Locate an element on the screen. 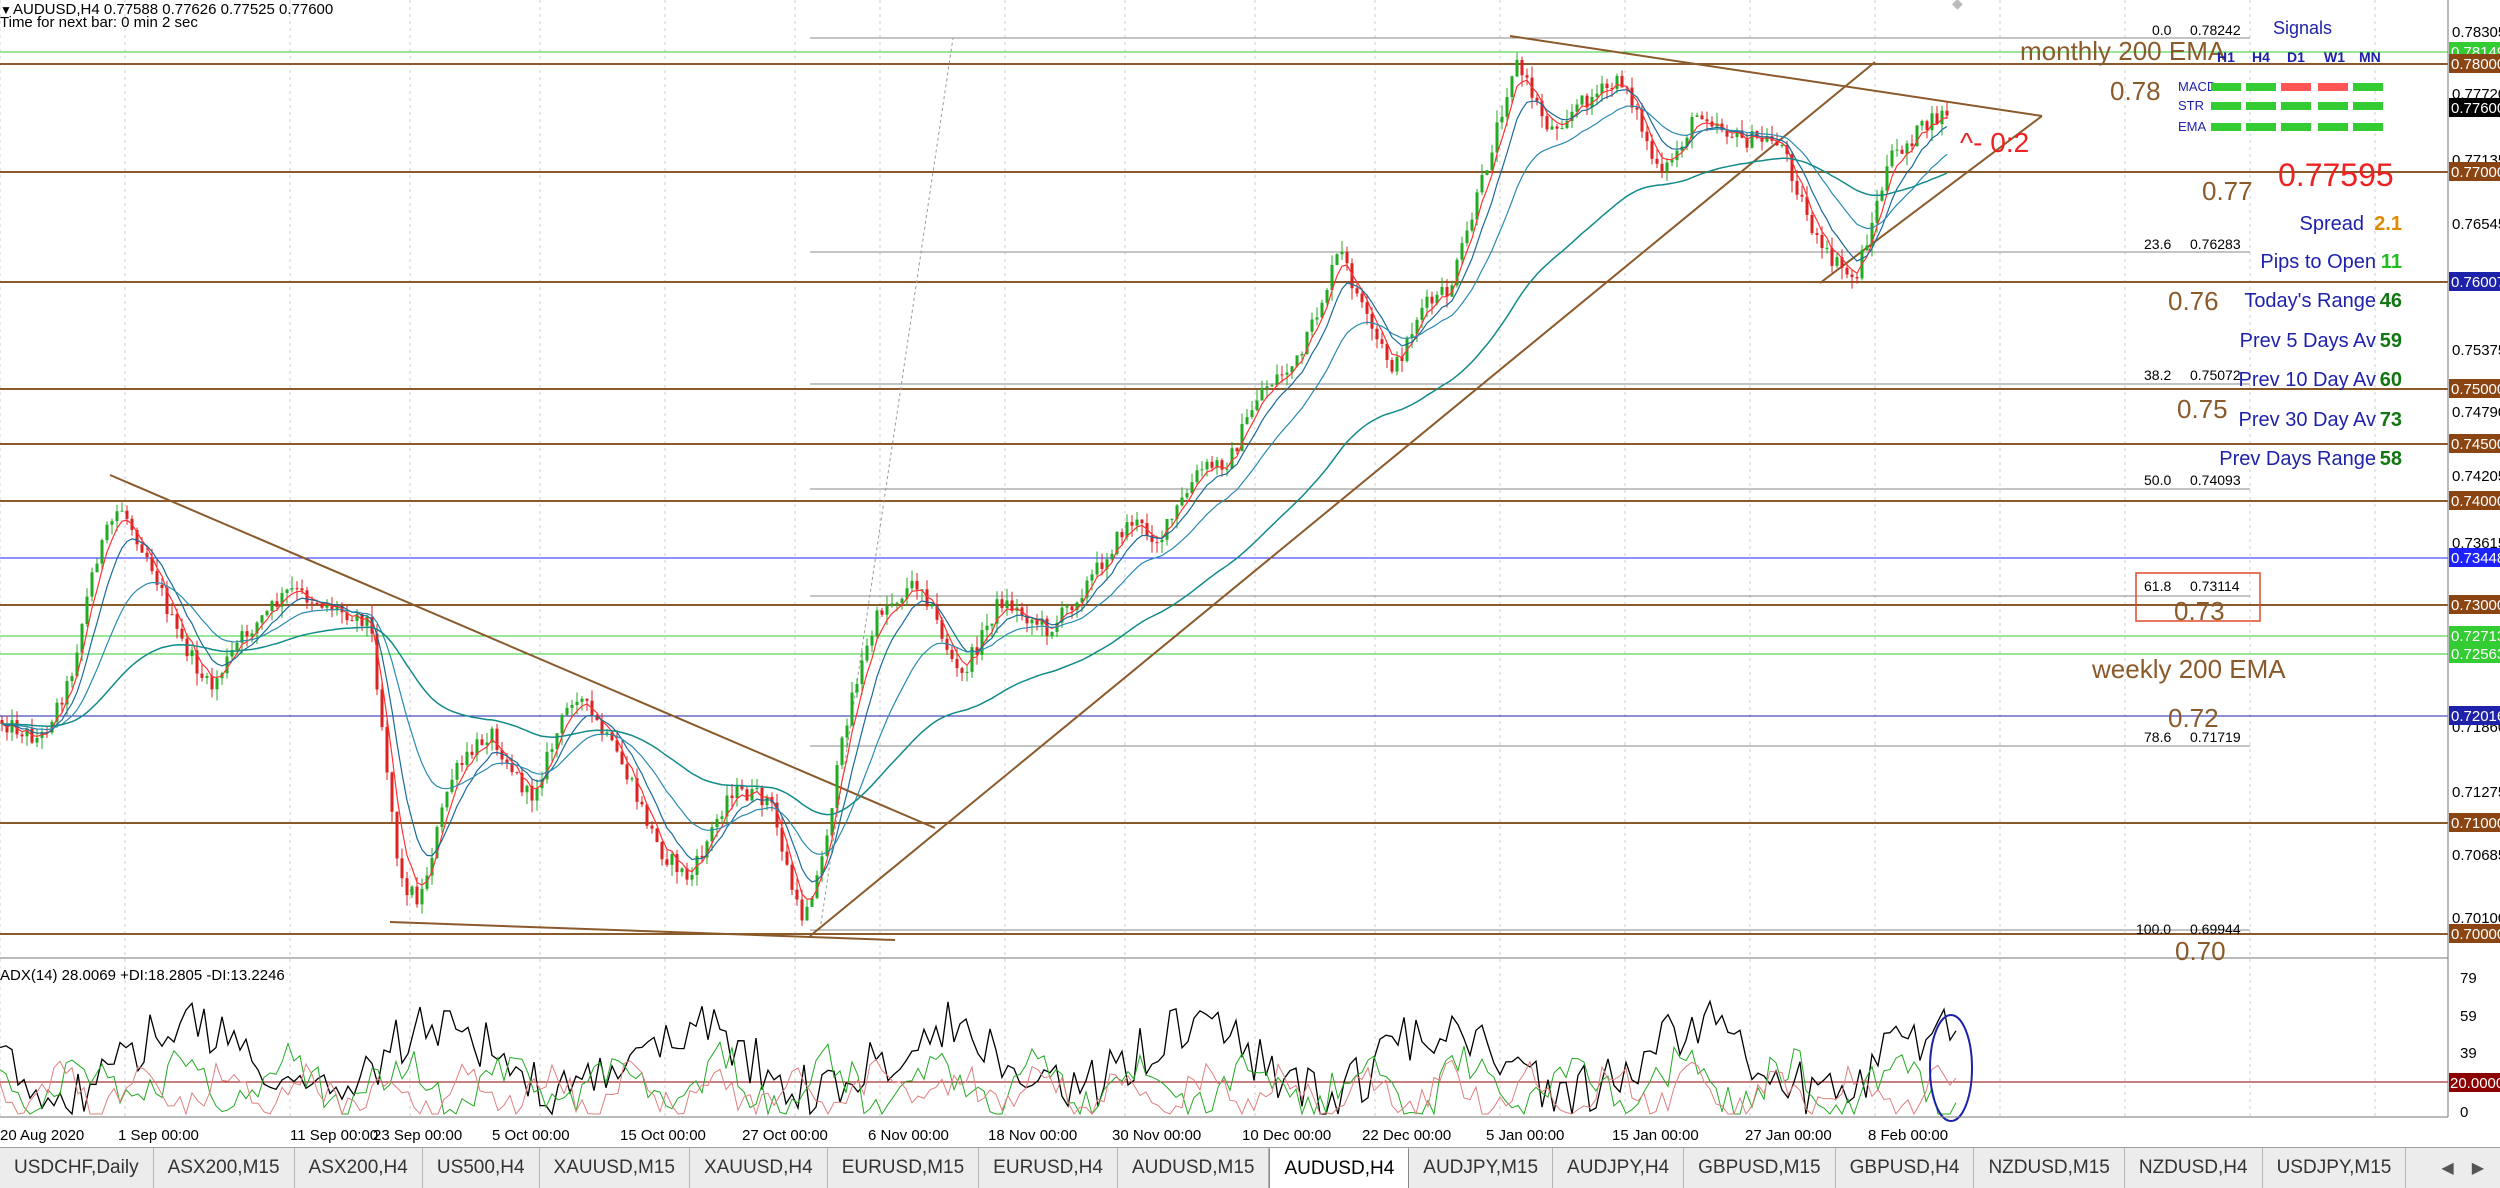  price-tick: 0.75375 is located at coordinates (2476, 350).